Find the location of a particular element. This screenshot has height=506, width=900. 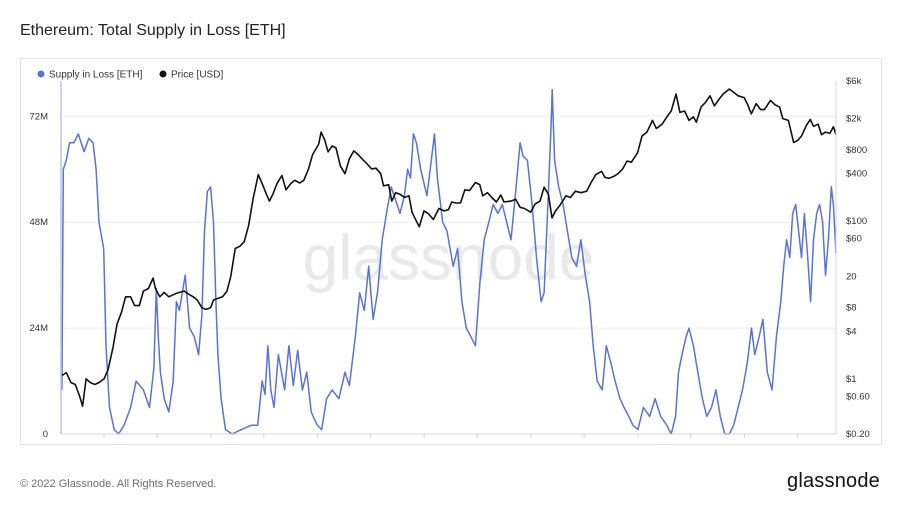

y-right-tick-label: $1 is located at coordinates (851, 379).